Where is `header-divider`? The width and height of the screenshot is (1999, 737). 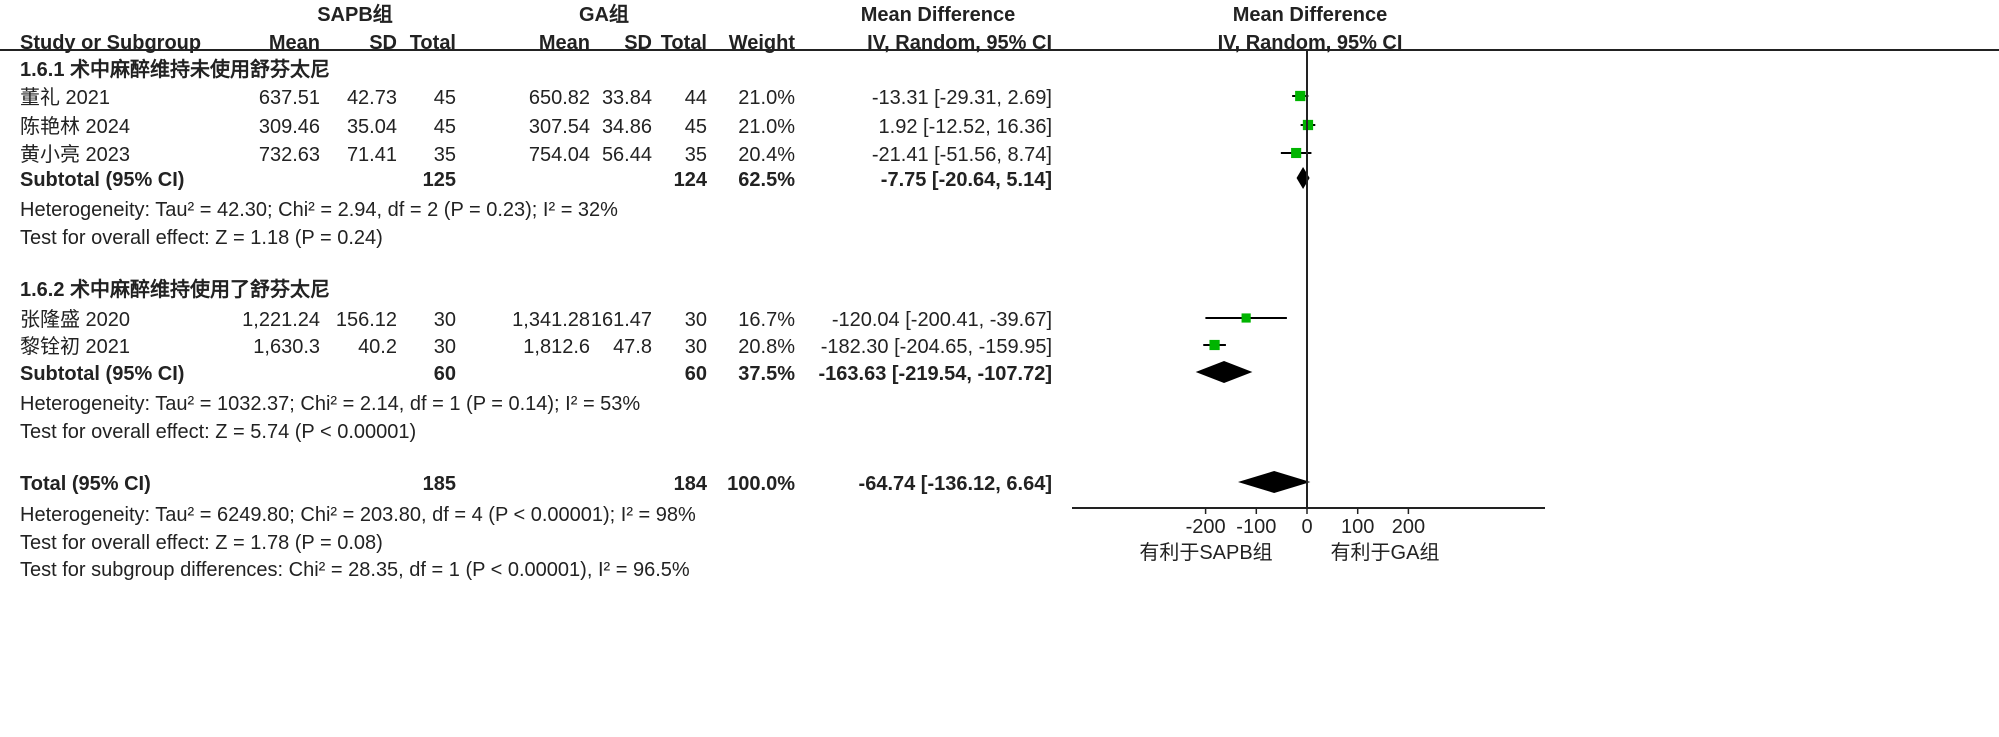
header-divider is located at coordinates (999, 50).